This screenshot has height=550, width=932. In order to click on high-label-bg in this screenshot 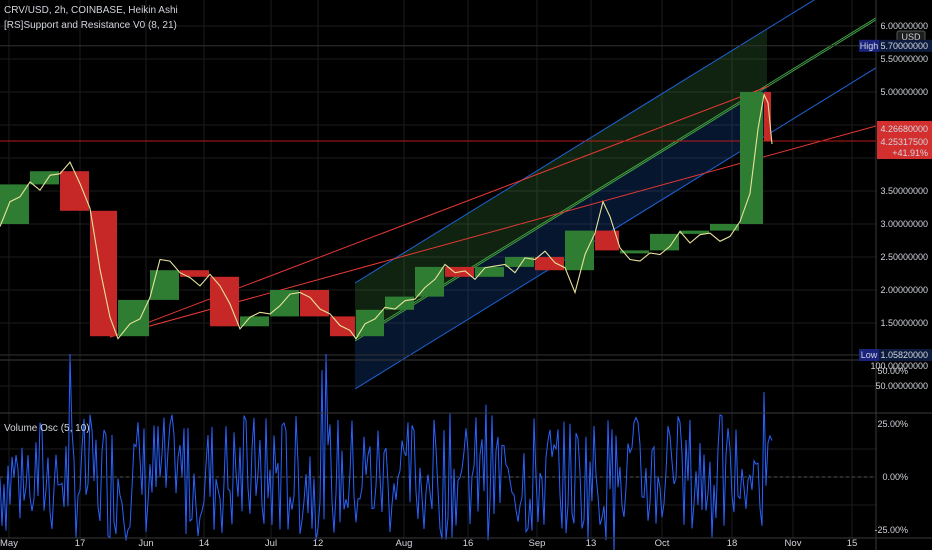, I will do `click(869, 45)`.